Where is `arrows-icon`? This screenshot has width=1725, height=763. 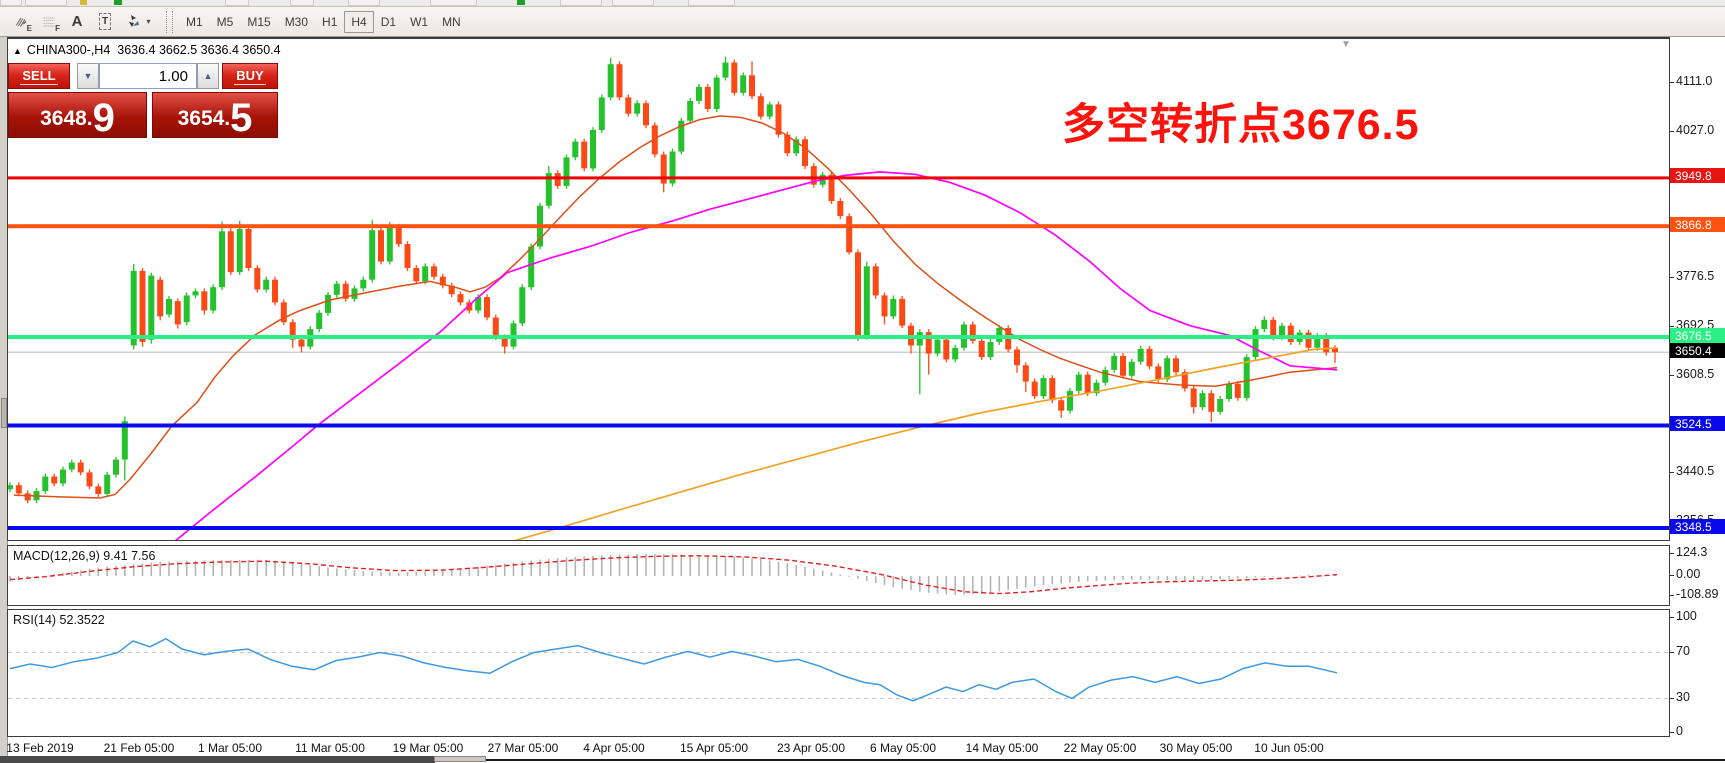
arrows-icon is located at coordinates (134, 21).